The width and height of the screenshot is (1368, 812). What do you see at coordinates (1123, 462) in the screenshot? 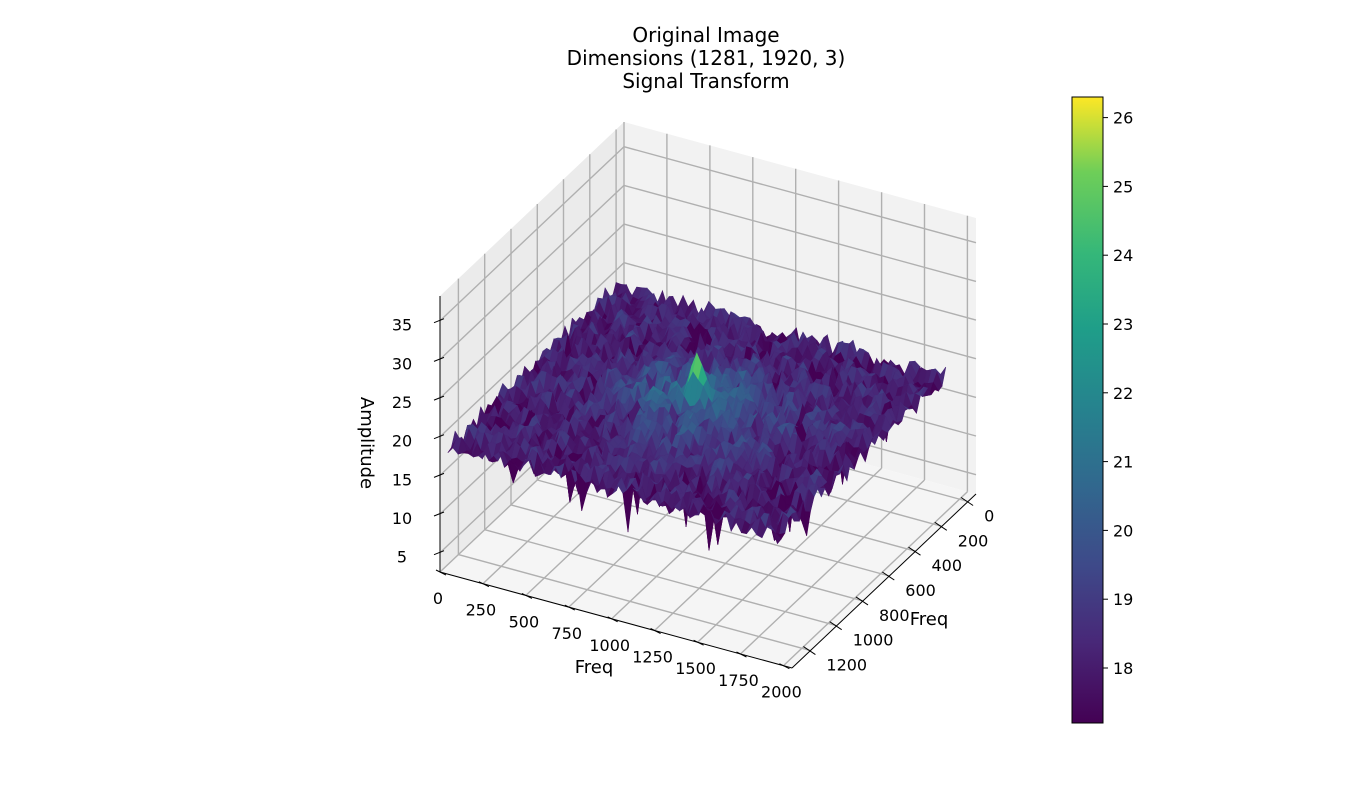
I see `colorbar-tick-label: 21` at bounding box center [1123, 462].